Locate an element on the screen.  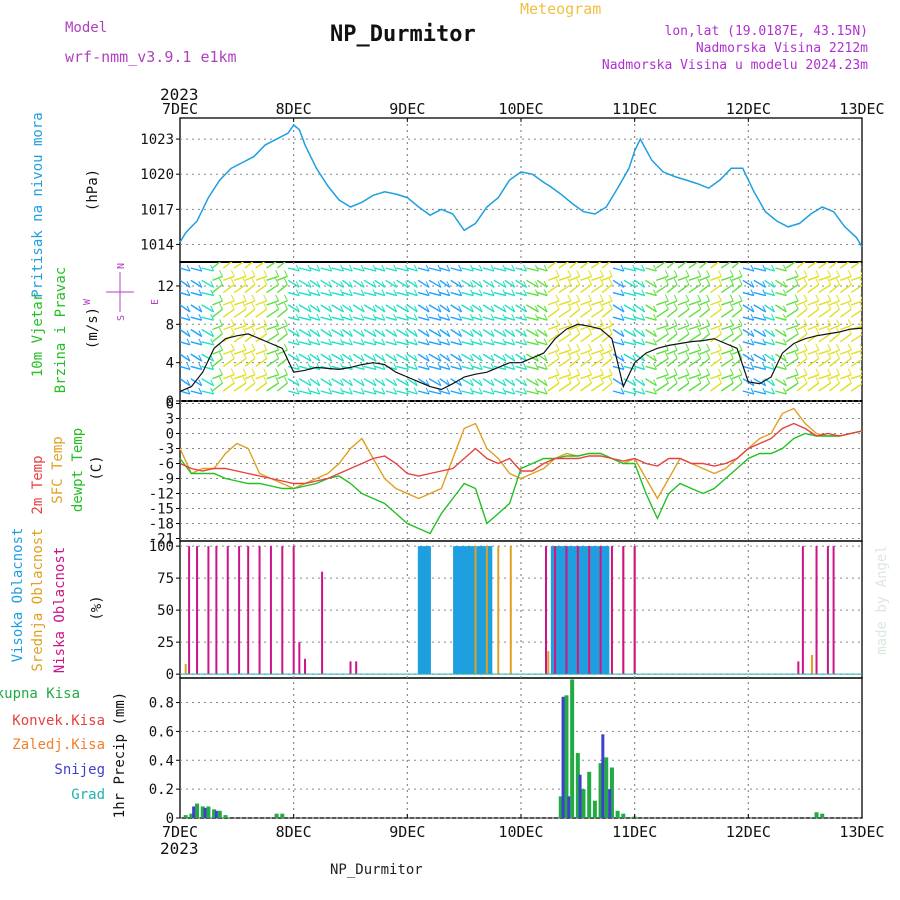
x-tick-top: 7DEC is located at coordinates (180, 109).